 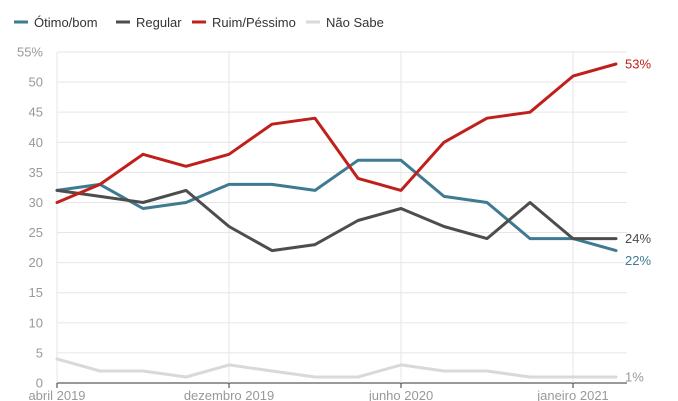 I want to click on y-tick-label: 10, so click(x=36, y=322).